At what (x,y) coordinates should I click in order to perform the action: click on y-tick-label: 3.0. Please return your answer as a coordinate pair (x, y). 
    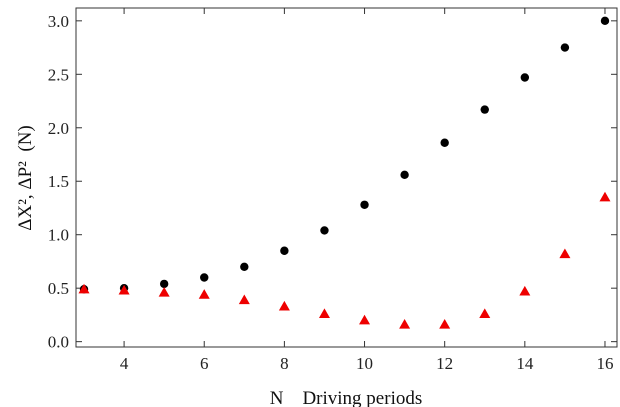
    Looking at the image, I should click on (58, 21).